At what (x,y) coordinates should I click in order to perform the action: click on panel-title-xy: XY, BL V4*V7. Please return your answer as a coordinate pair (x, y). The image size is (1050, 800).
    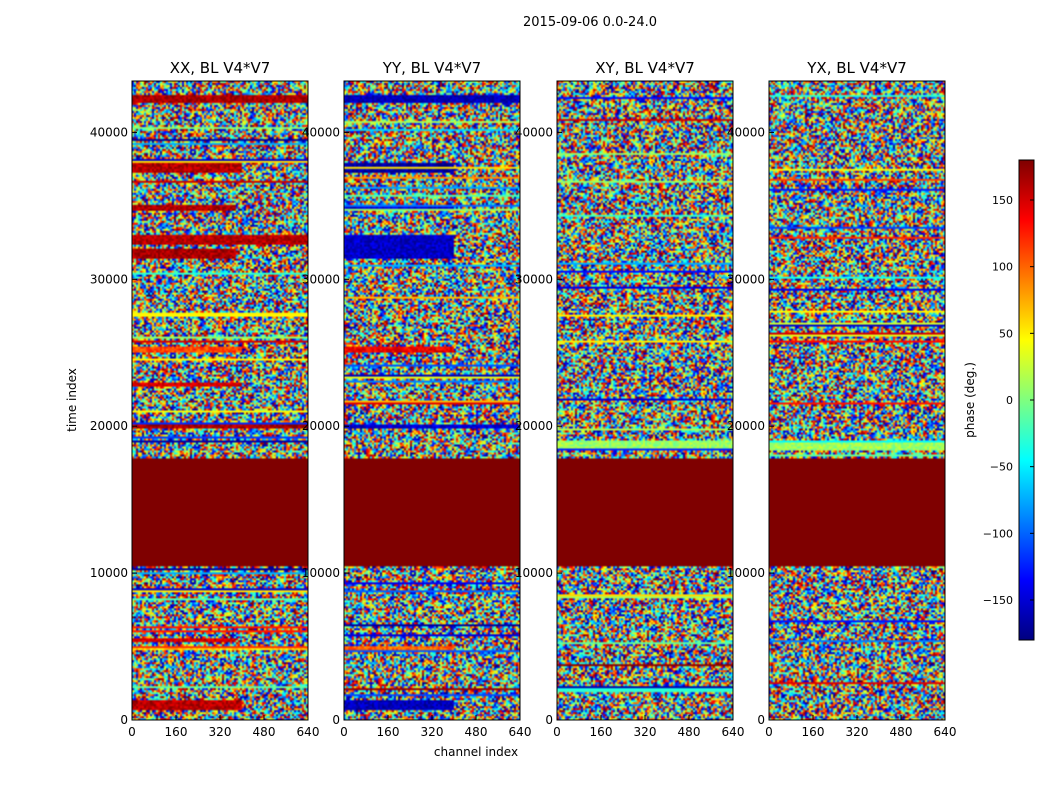
    Looking at the image, I should click on (645, 68).